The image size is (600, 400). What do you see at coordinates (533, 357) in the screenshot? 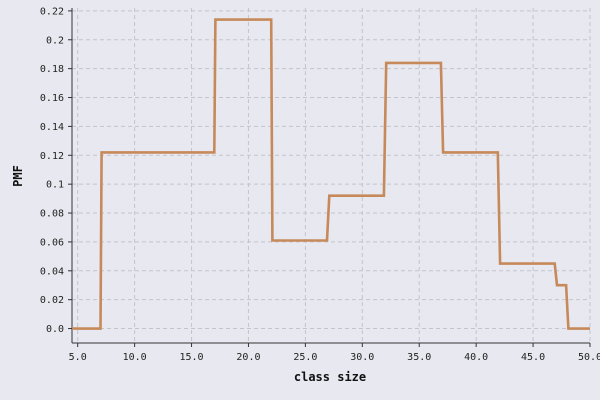
I see `x-tick-label: 45.0` at bounding box center [533, 357].